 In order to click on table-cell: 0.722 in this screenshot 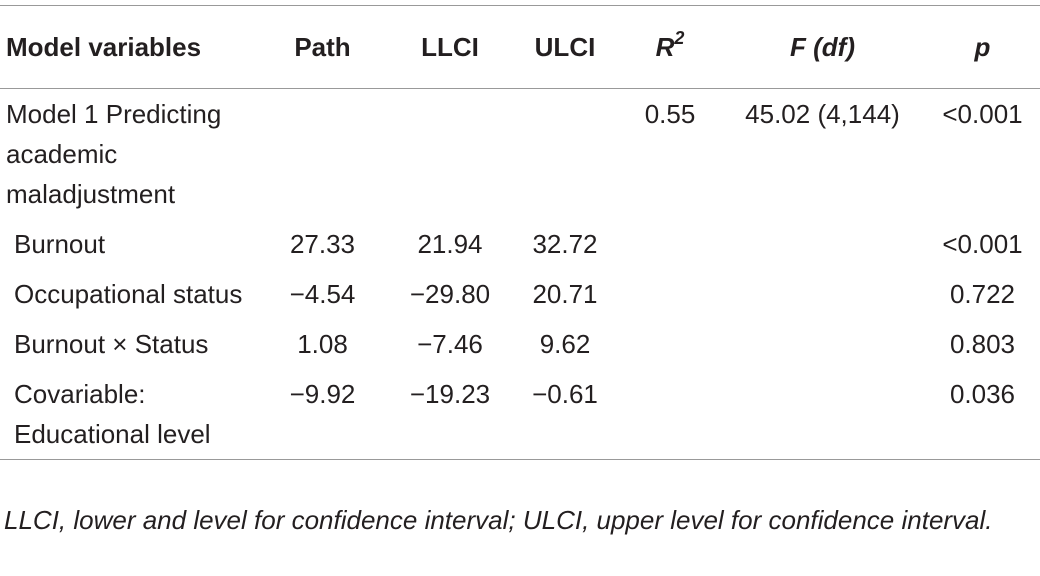, I will do `click(982, 294)`.